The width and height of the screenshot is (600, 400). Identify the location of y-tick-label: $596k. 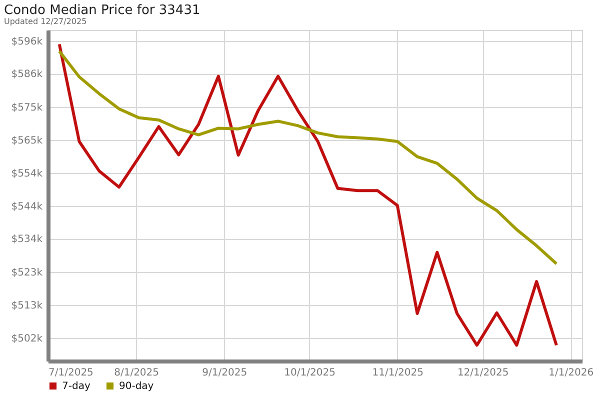
(27, 42).